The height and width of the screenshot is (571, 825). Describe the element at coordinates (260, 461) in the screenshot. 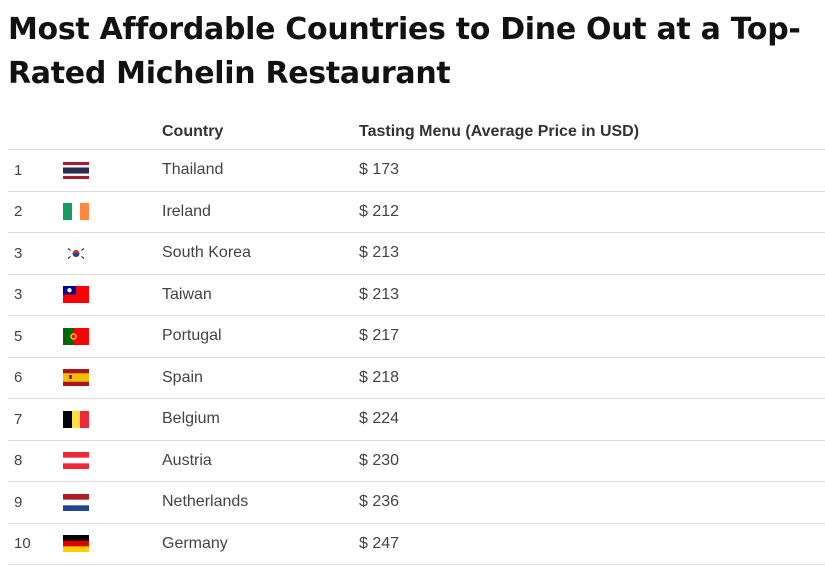

I see `country-cell: Austria` at that location.